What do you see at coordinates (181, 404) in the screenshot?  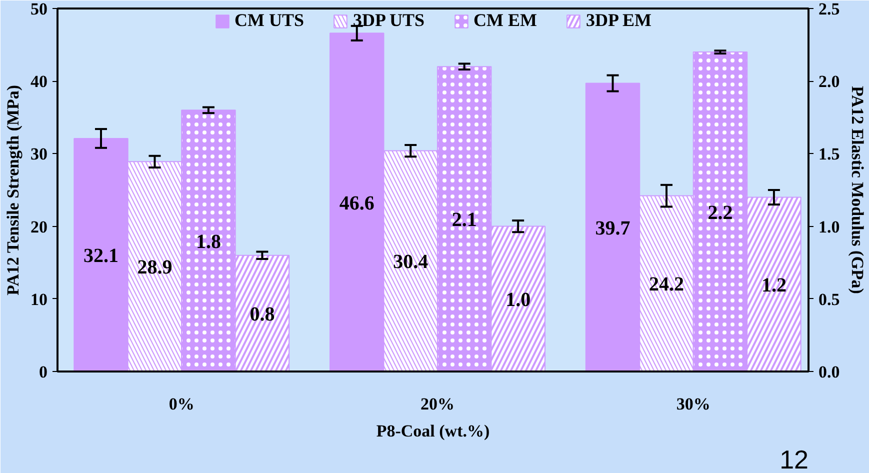 I see `x-tick-label: 0%` at bounding box center [181, 404].